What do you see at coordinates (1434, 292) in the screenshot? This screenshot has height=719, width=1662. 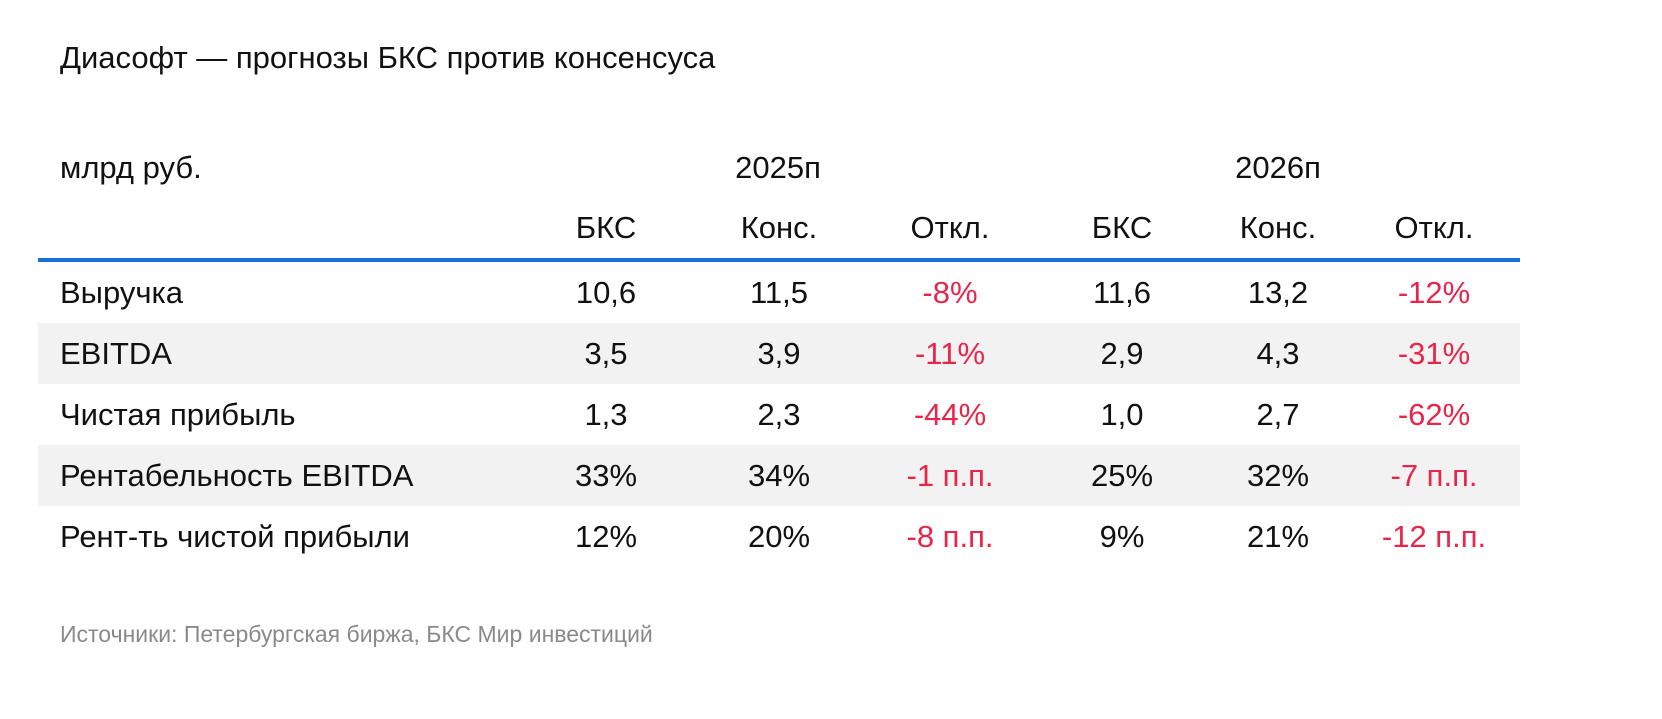 I see `deviation-cell: -12%` at bounding box center [1434, 292].